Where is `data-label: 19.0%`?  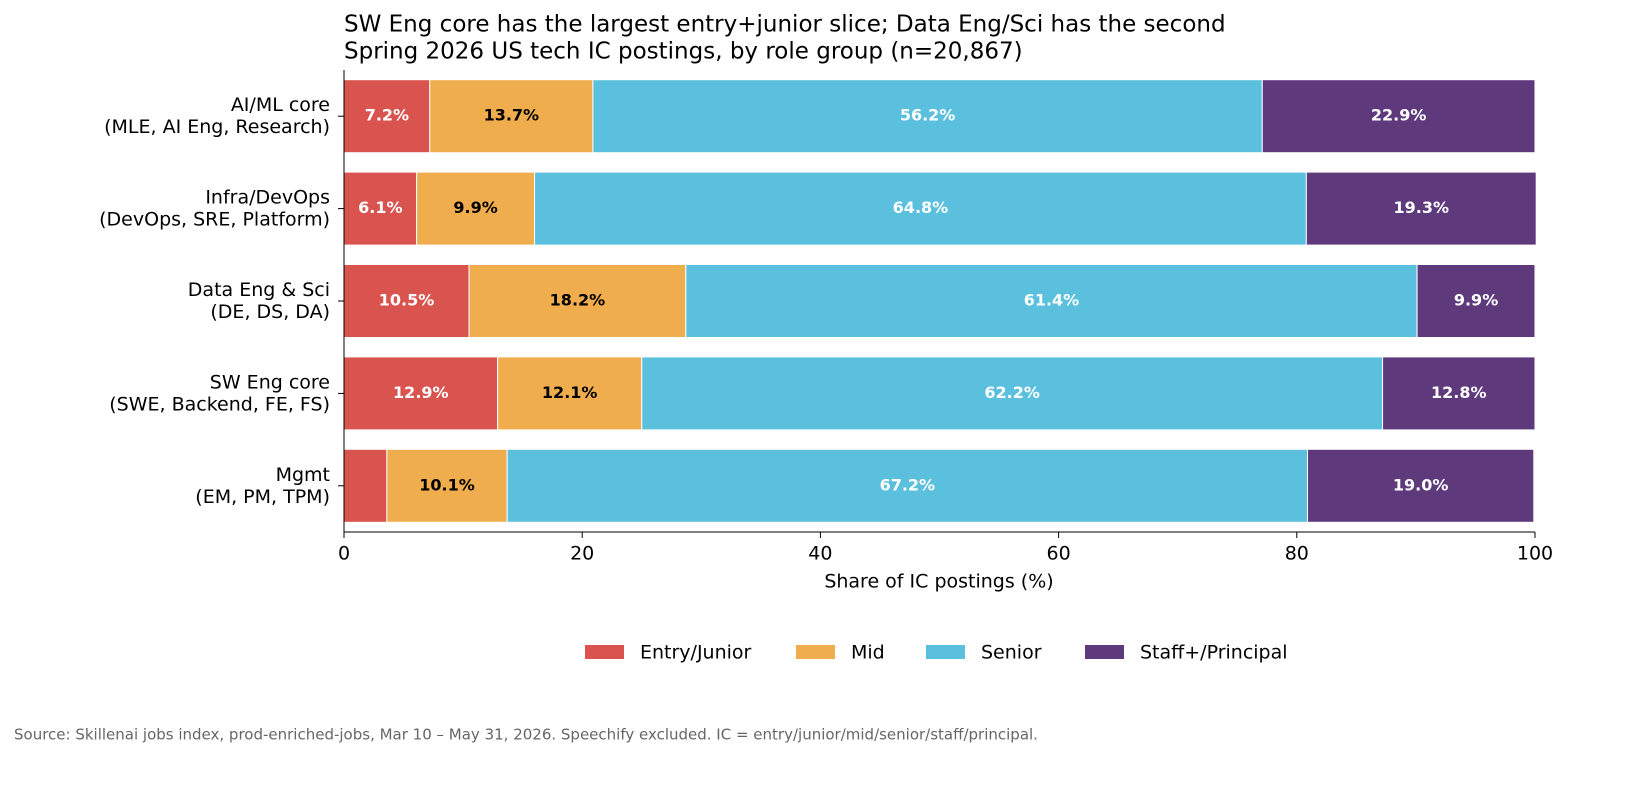
data-label: 19.0% is located at coordinates (1421, 484).